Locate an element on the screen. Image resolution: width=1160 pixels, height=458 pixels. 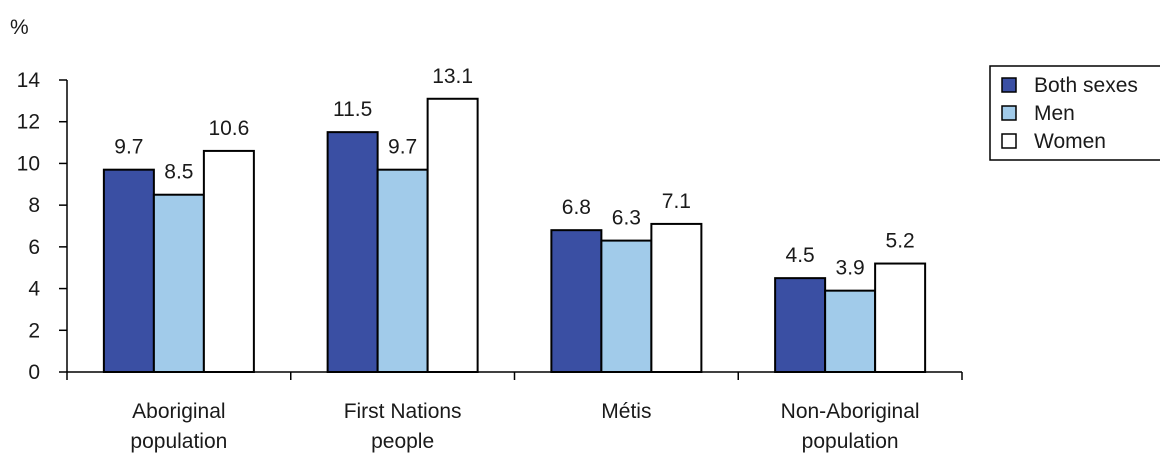
y-tick-label: 6 is located at coordinates (34, 247).